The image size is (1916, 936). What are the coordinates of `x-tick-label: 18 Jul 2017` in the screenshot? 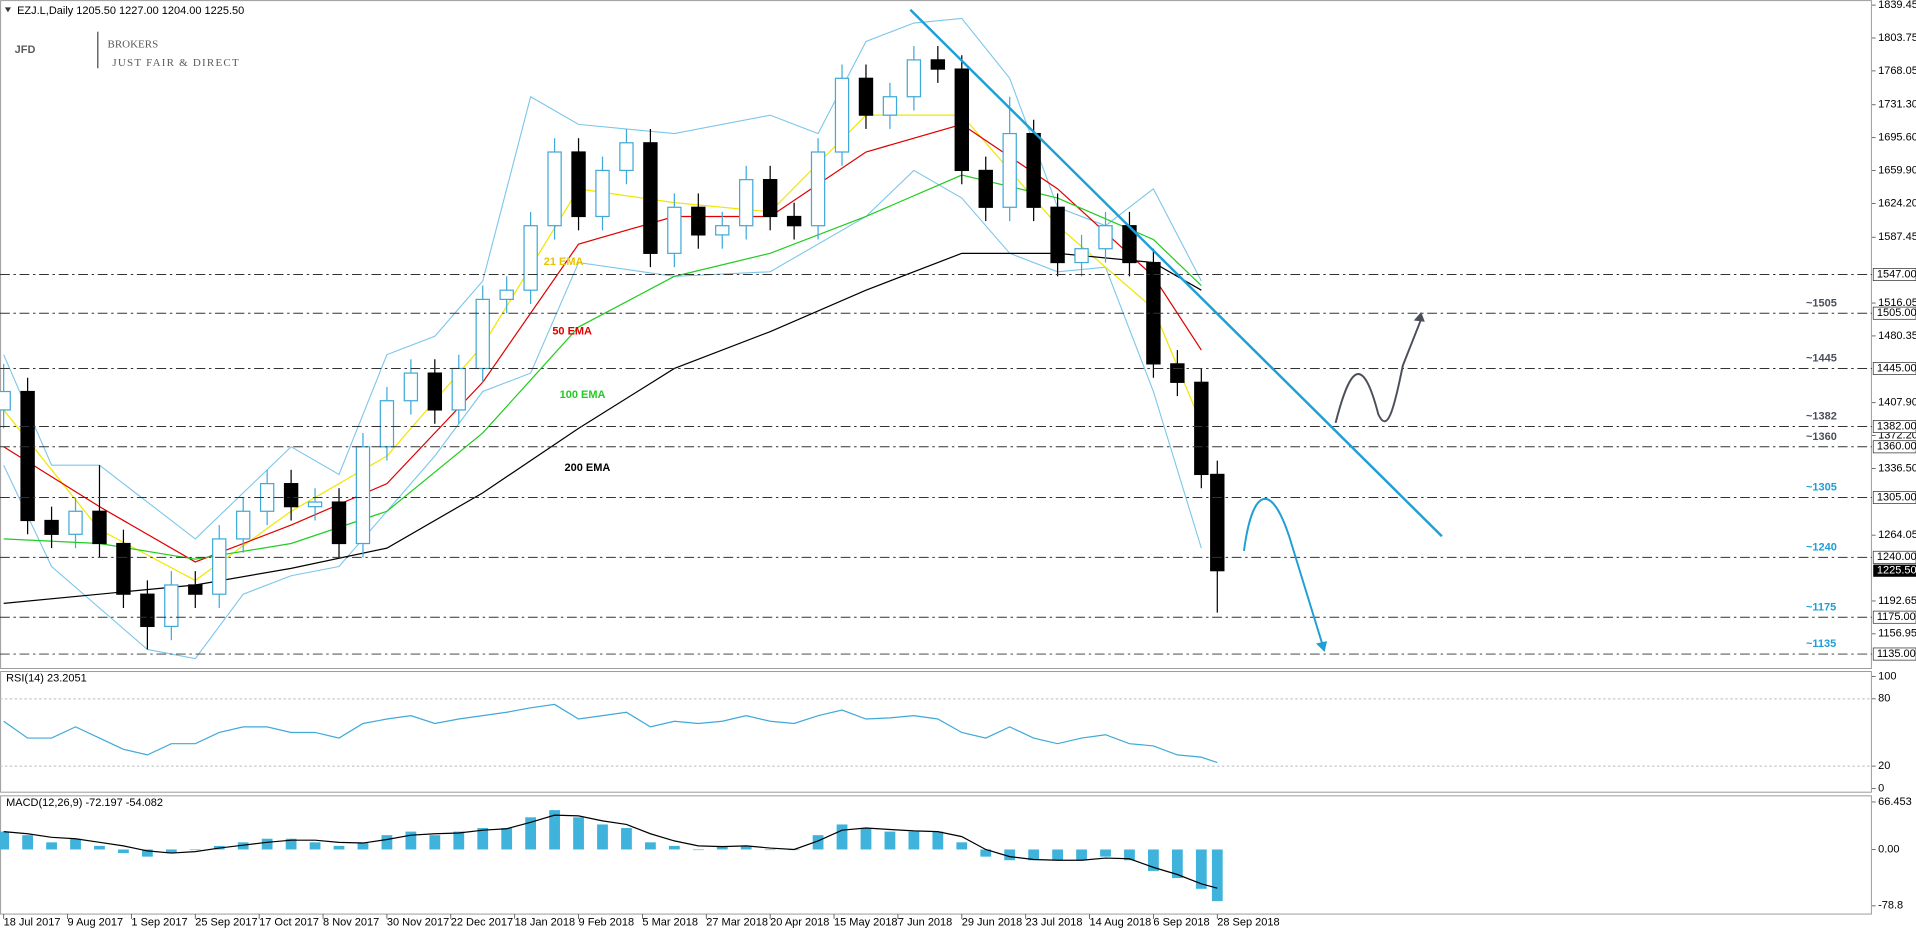 It's located at (32, 923).